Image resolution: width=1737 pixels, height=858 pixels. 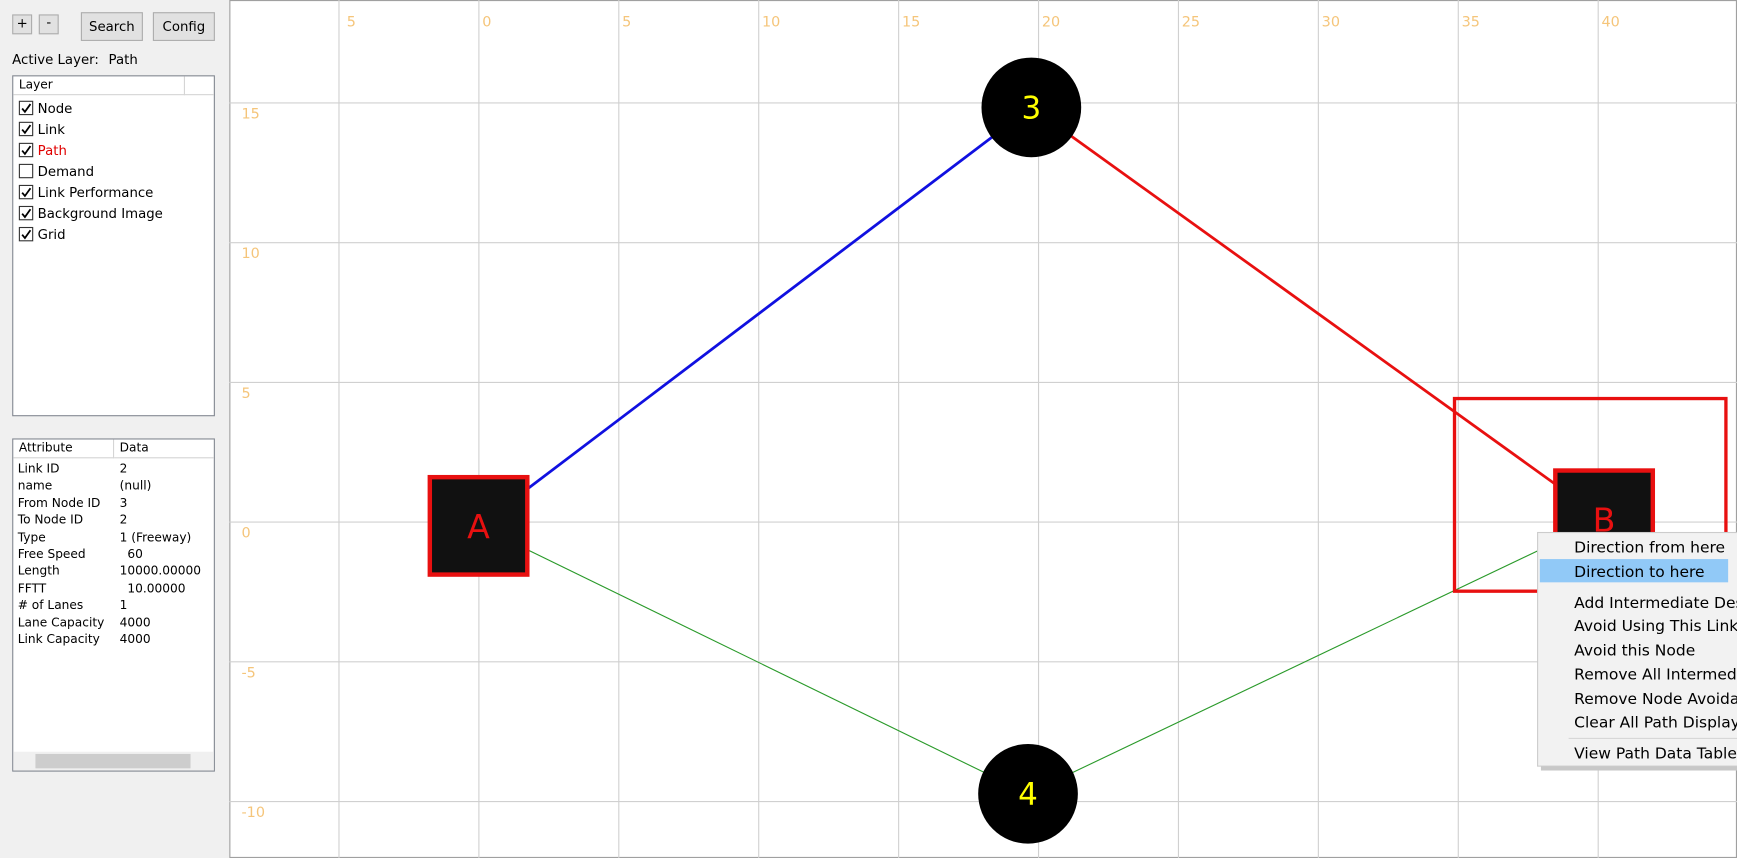 What do you see at coordinates (1051, 23) in the screenshot?
I see `grid-x-label: 20` at bounding box center [1051, 23].